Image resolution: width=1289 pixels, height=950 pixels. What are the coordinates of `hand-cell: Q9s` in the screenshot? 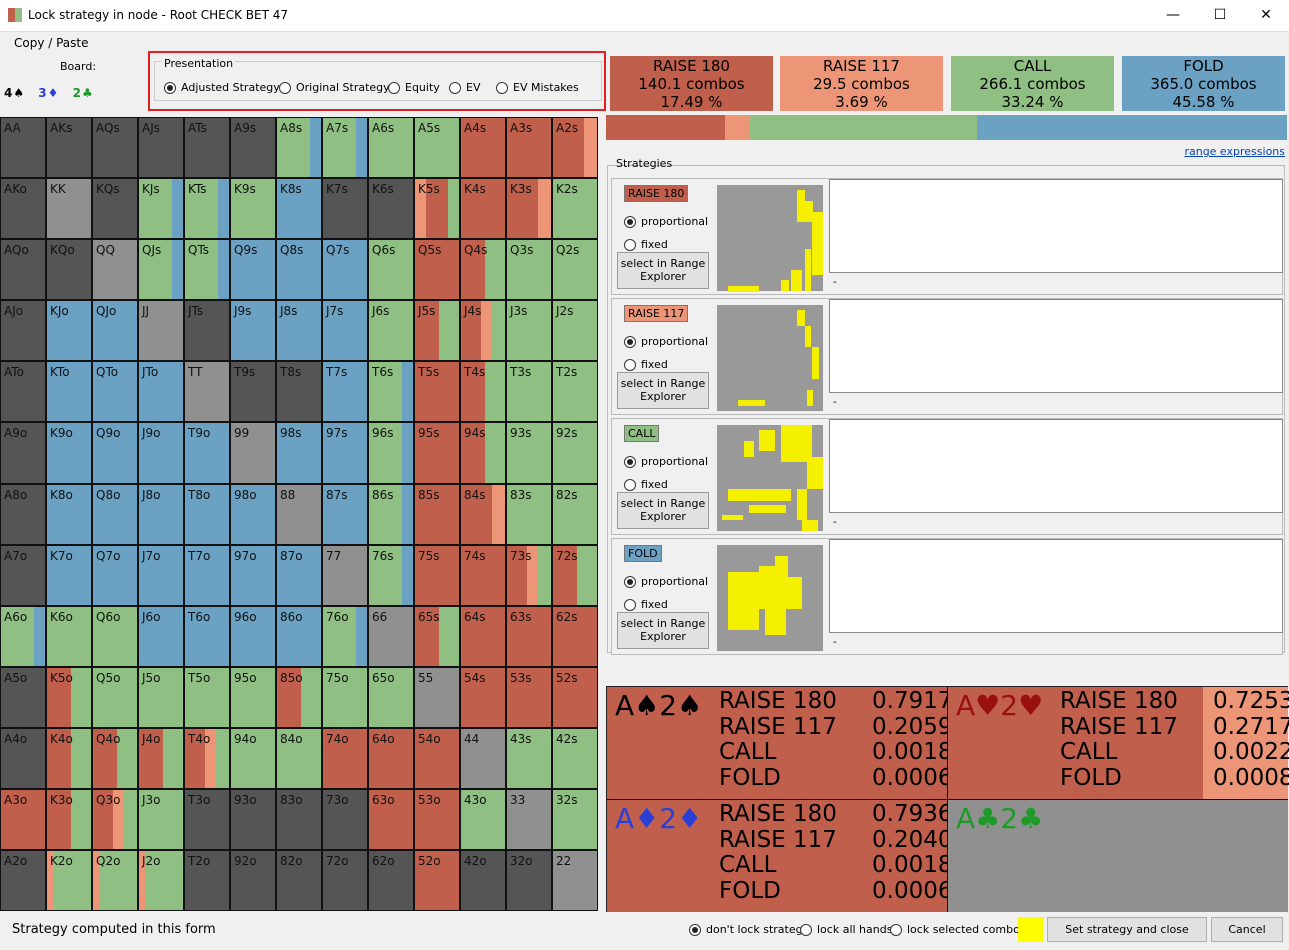 It's located at (253, 270).